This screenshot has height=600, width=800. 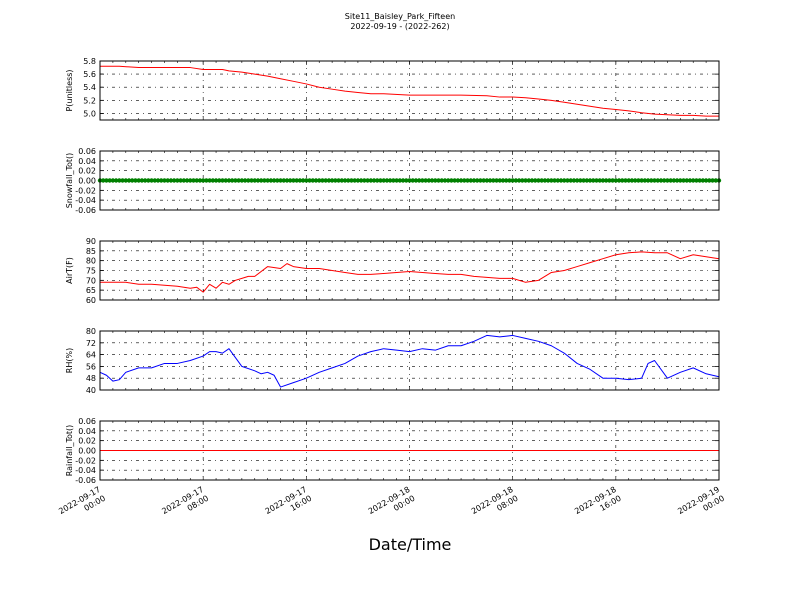 I want to click on y-tick-label: 0.00, so click(x=87, y=181).